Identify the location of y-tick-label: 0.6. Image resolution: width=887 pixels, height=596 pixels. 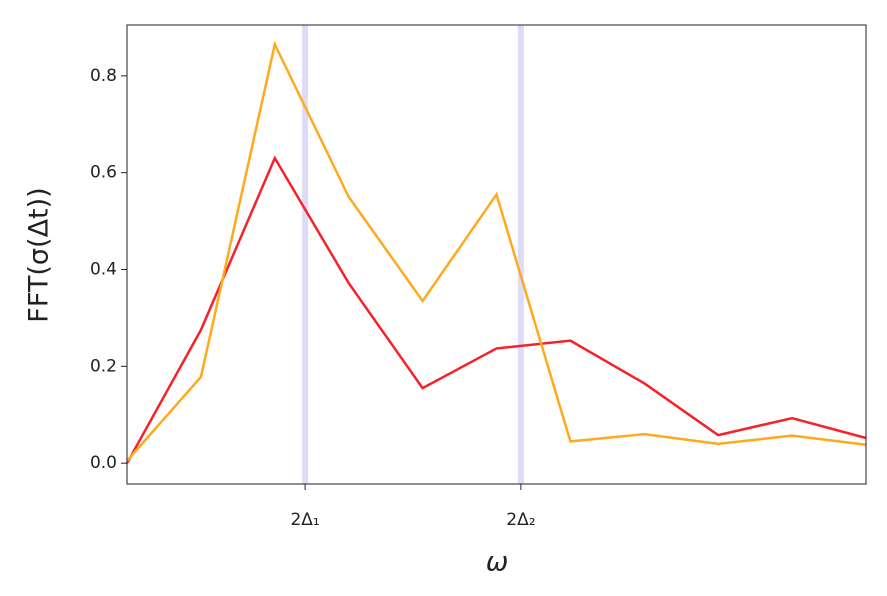
(103, 173).